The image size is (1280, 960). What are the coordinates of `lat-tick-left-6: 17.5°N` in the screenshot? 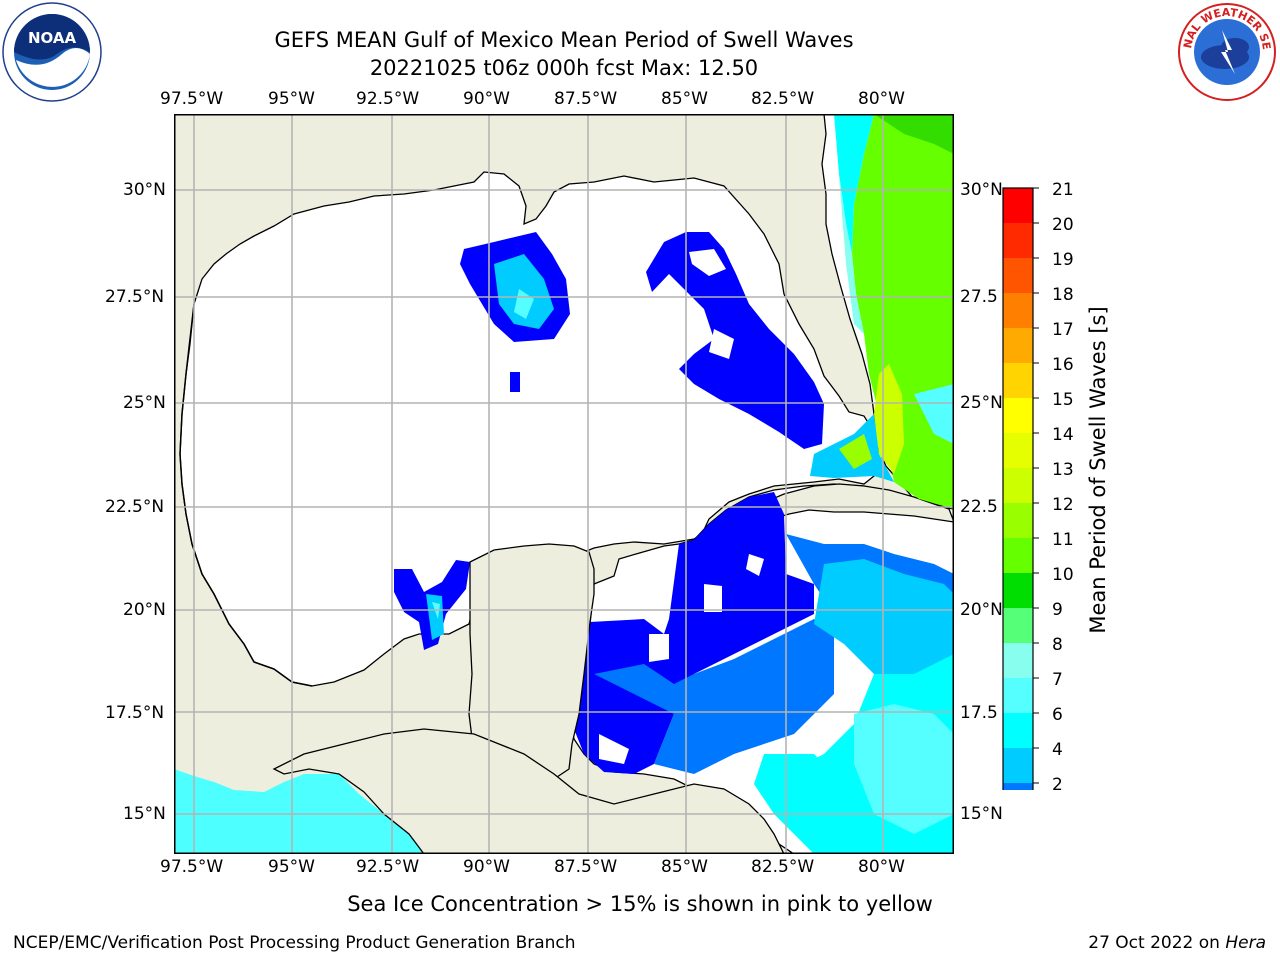 It's located at (135, 713).